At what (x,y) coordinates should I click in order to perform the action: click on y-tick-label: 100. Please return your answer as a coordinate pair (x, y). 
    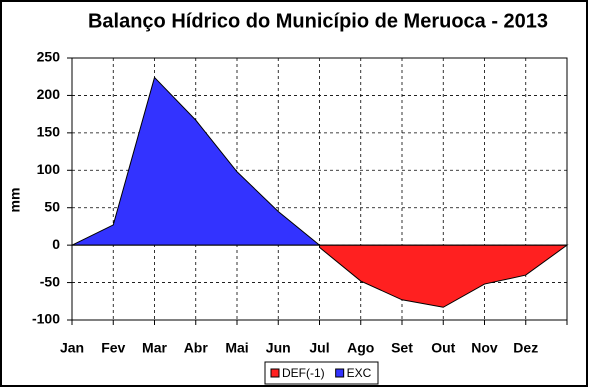
    Looking at the image, I should click on (49, 169).